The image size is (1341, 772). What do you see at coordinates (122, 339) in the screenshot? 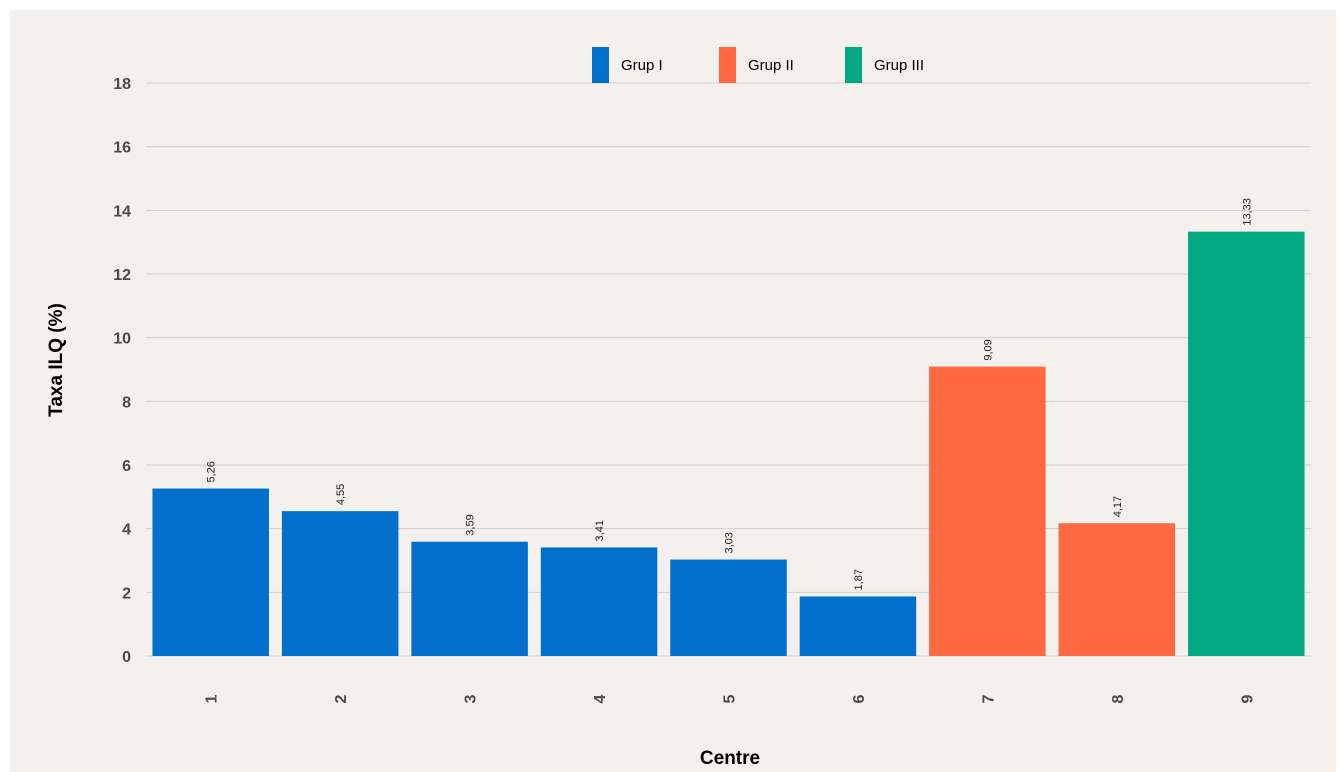
I see `y-tick-label: 10` at bounding box center [122, 339].